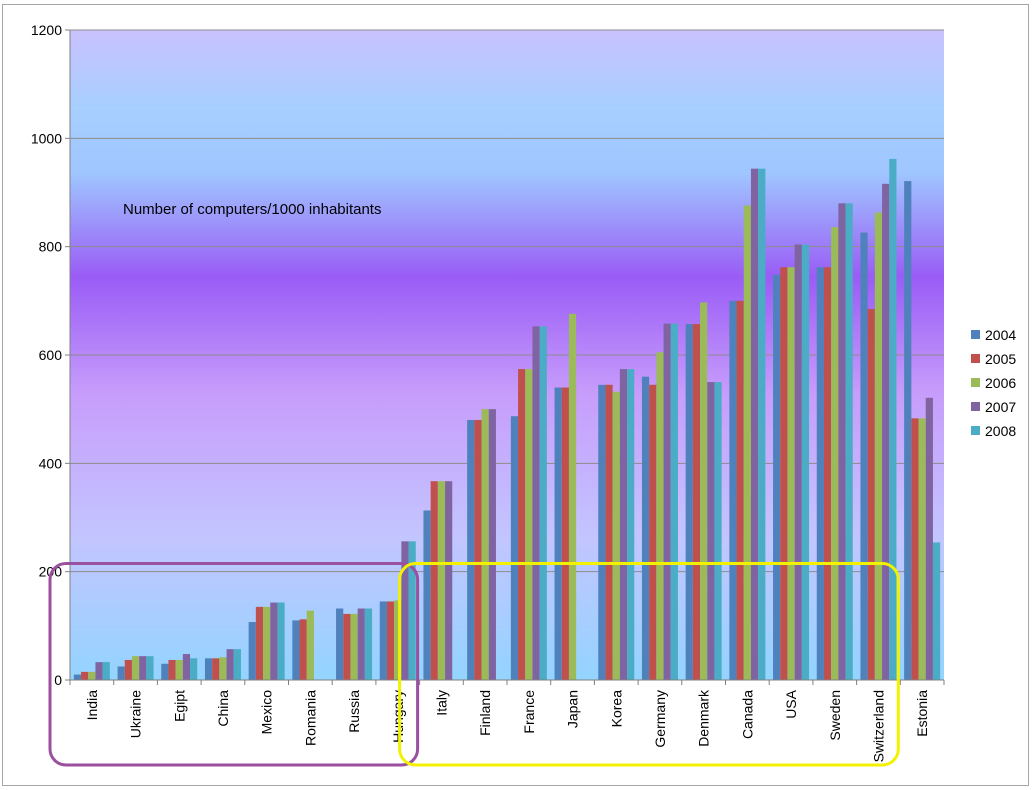 Image resolution: width=1033 pixels, height=790 pixels. What do you see at coordinates (835, 715) in the screenshot?
I see `x-category-label: Sweden` at bounding box center [835, 715].